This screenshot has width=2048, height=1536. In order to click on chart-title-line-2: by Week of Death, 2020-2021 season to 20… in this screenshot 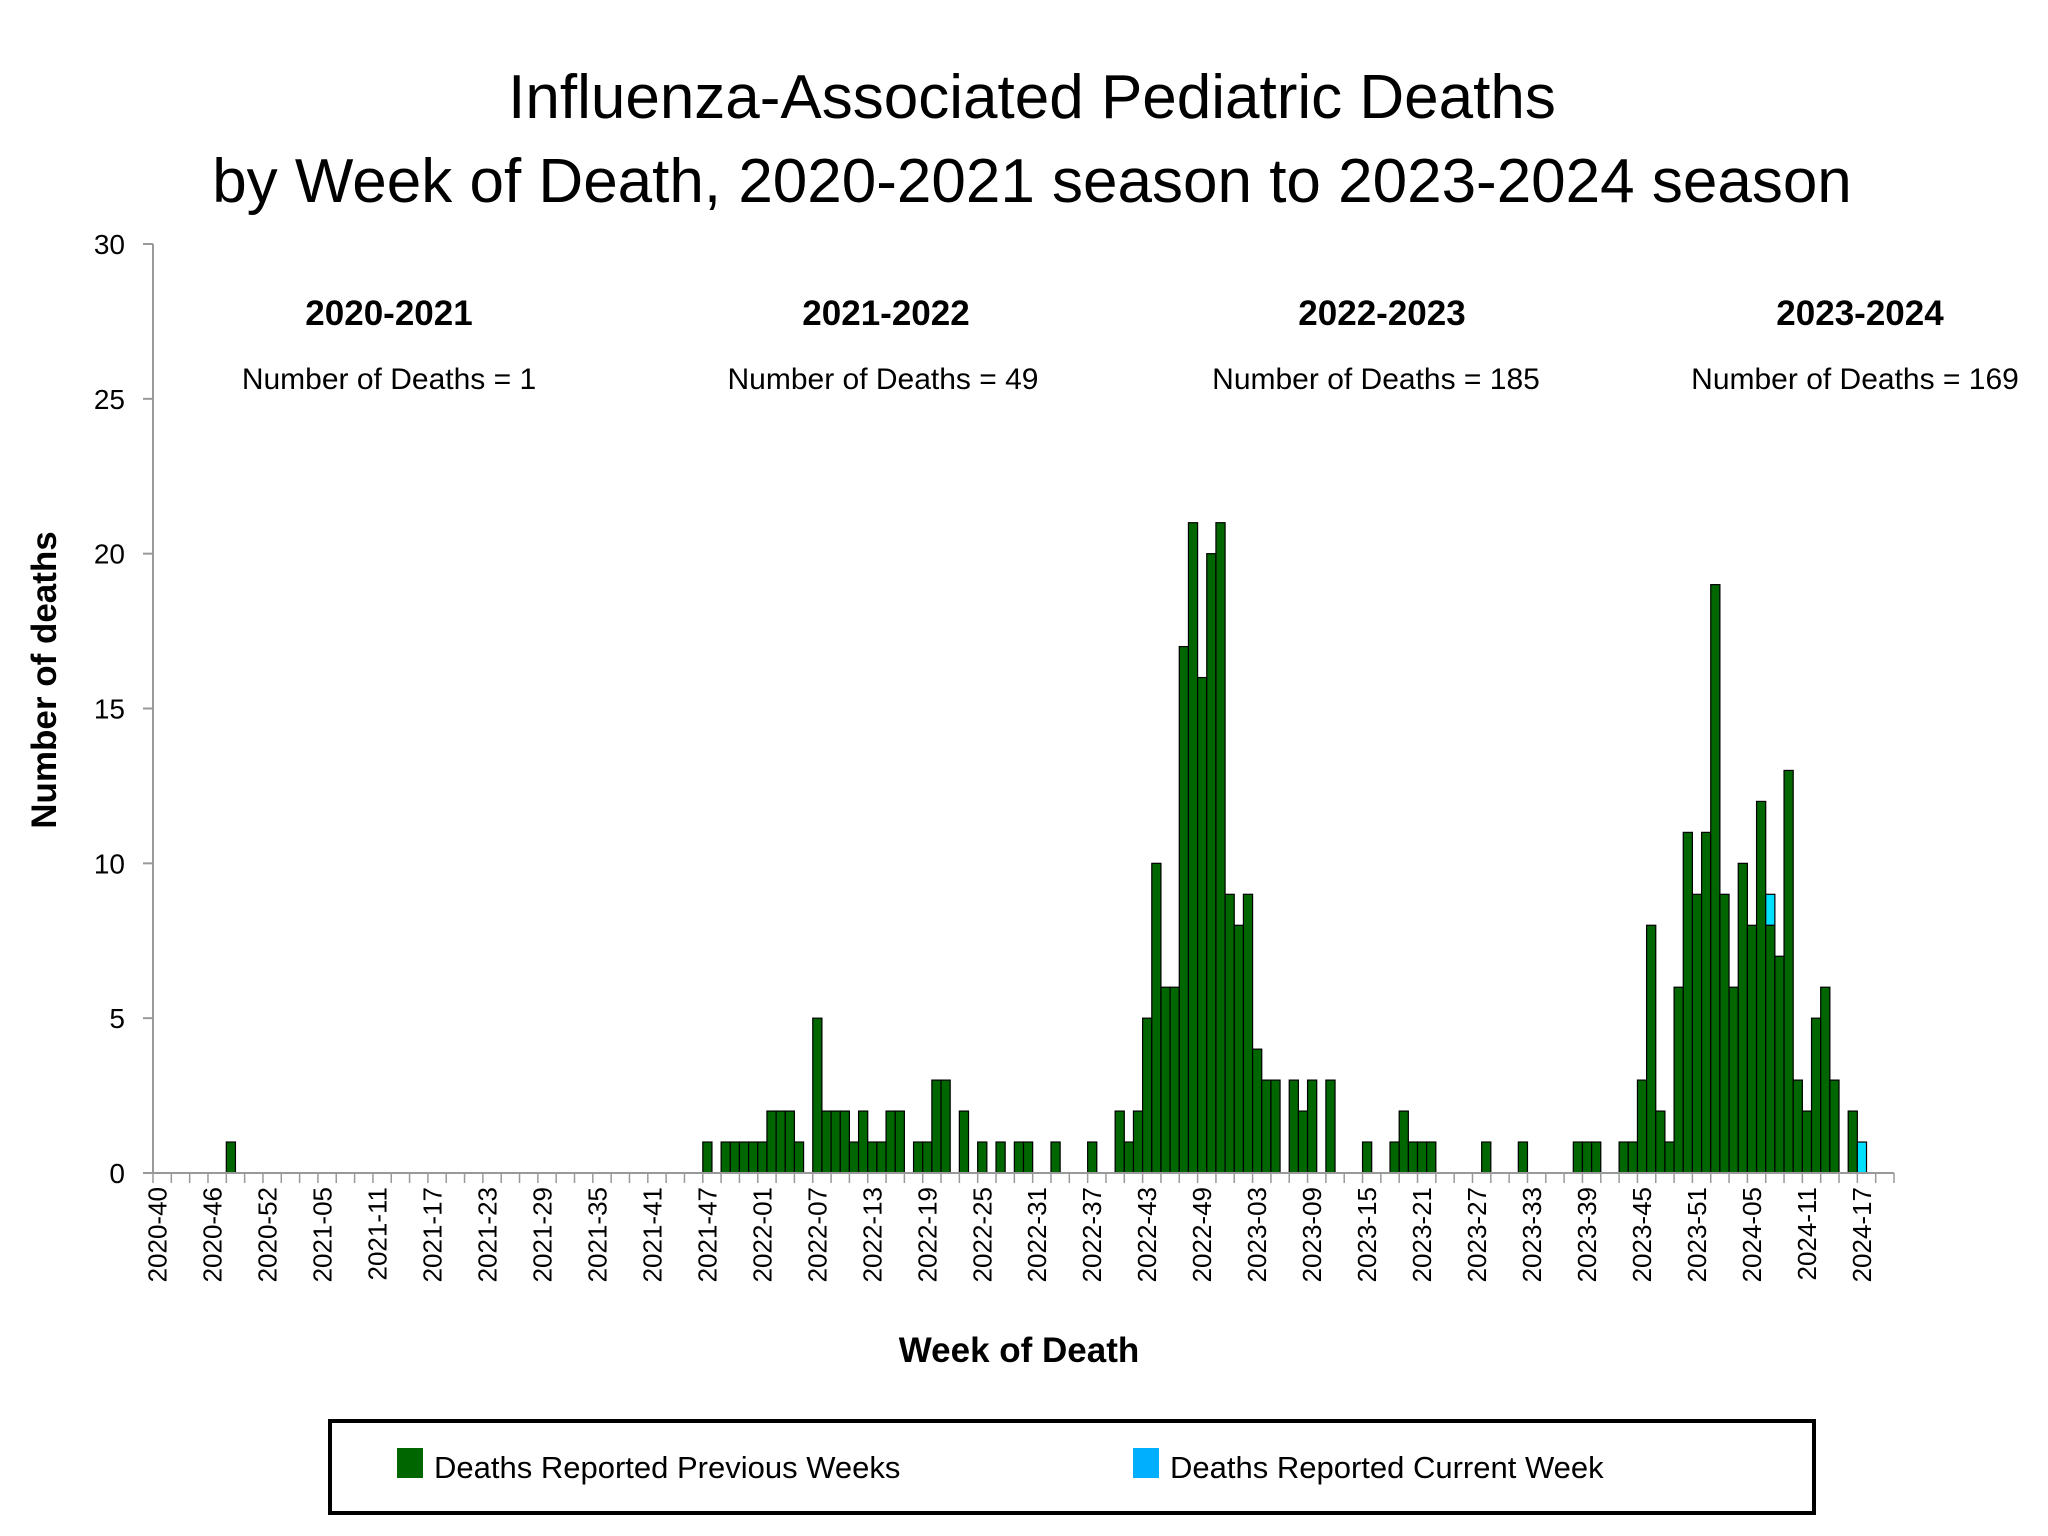, I will do `click(1032, 181)`.